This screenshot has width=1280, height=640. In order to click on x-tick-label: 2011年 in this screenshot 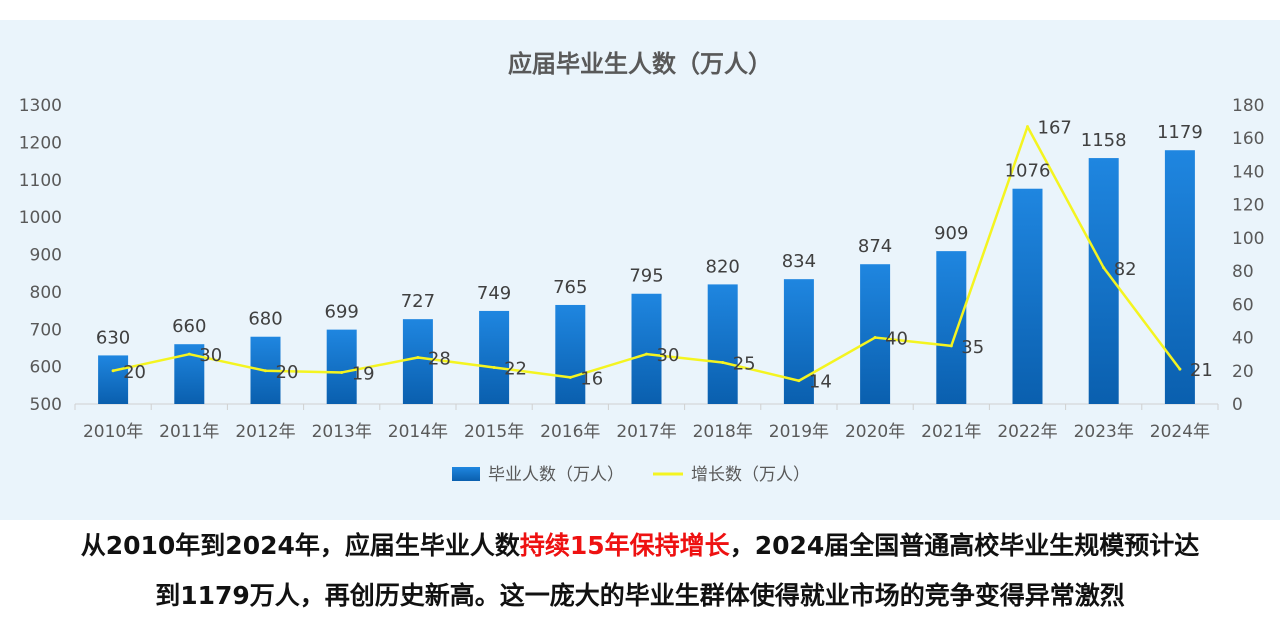, I will do `click(189, 432)`.